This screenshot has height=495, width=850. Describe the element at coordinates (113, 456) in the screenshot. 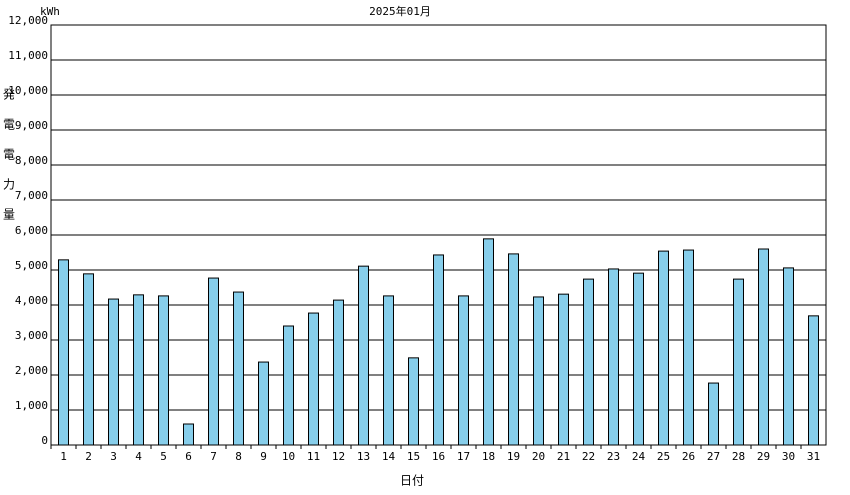

I see `x-tick-label: 3` at that location.